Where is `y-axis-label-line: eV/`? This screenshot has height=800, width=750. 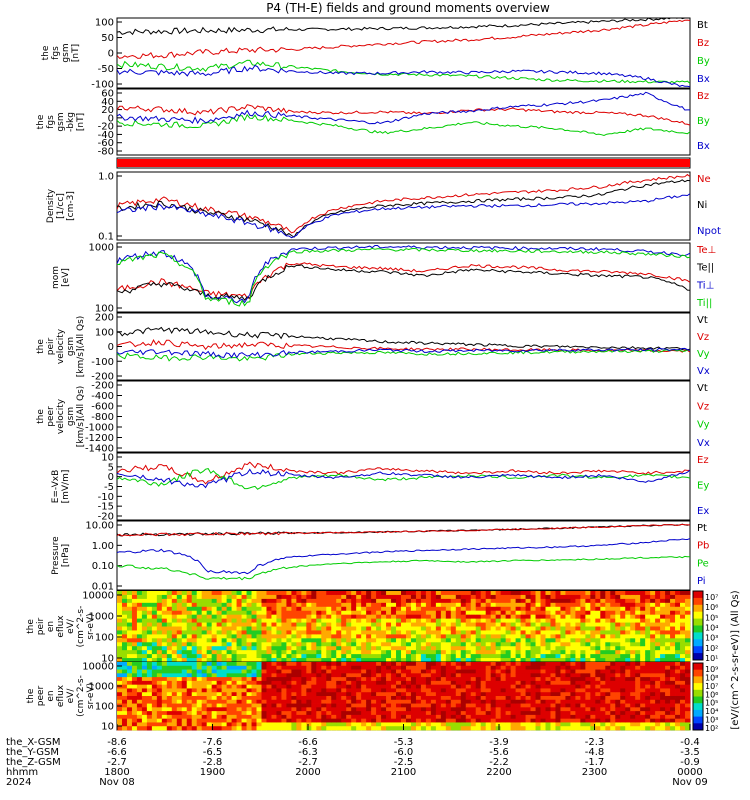
y-axis-label-line: eV/ is located at coordinates (71, 626).